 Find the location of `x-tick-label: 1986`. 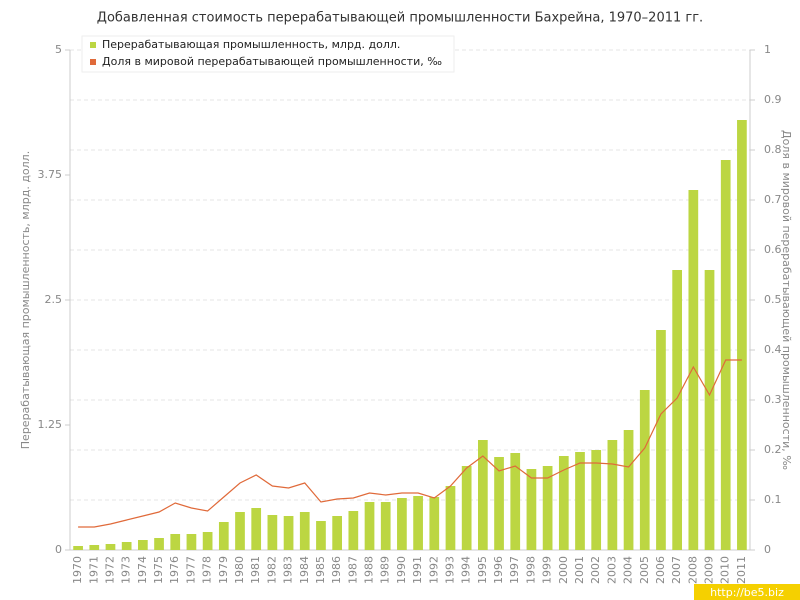

x-tick-label: 1986 is located at coordinates (336, 570).